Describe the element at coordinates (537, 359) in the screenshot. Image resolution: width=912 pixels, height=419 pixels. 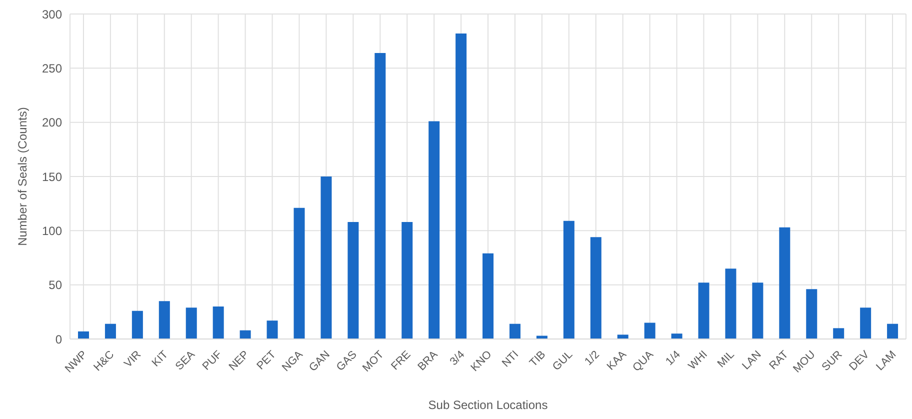
I see `x-tick-label: TIB` at that location.